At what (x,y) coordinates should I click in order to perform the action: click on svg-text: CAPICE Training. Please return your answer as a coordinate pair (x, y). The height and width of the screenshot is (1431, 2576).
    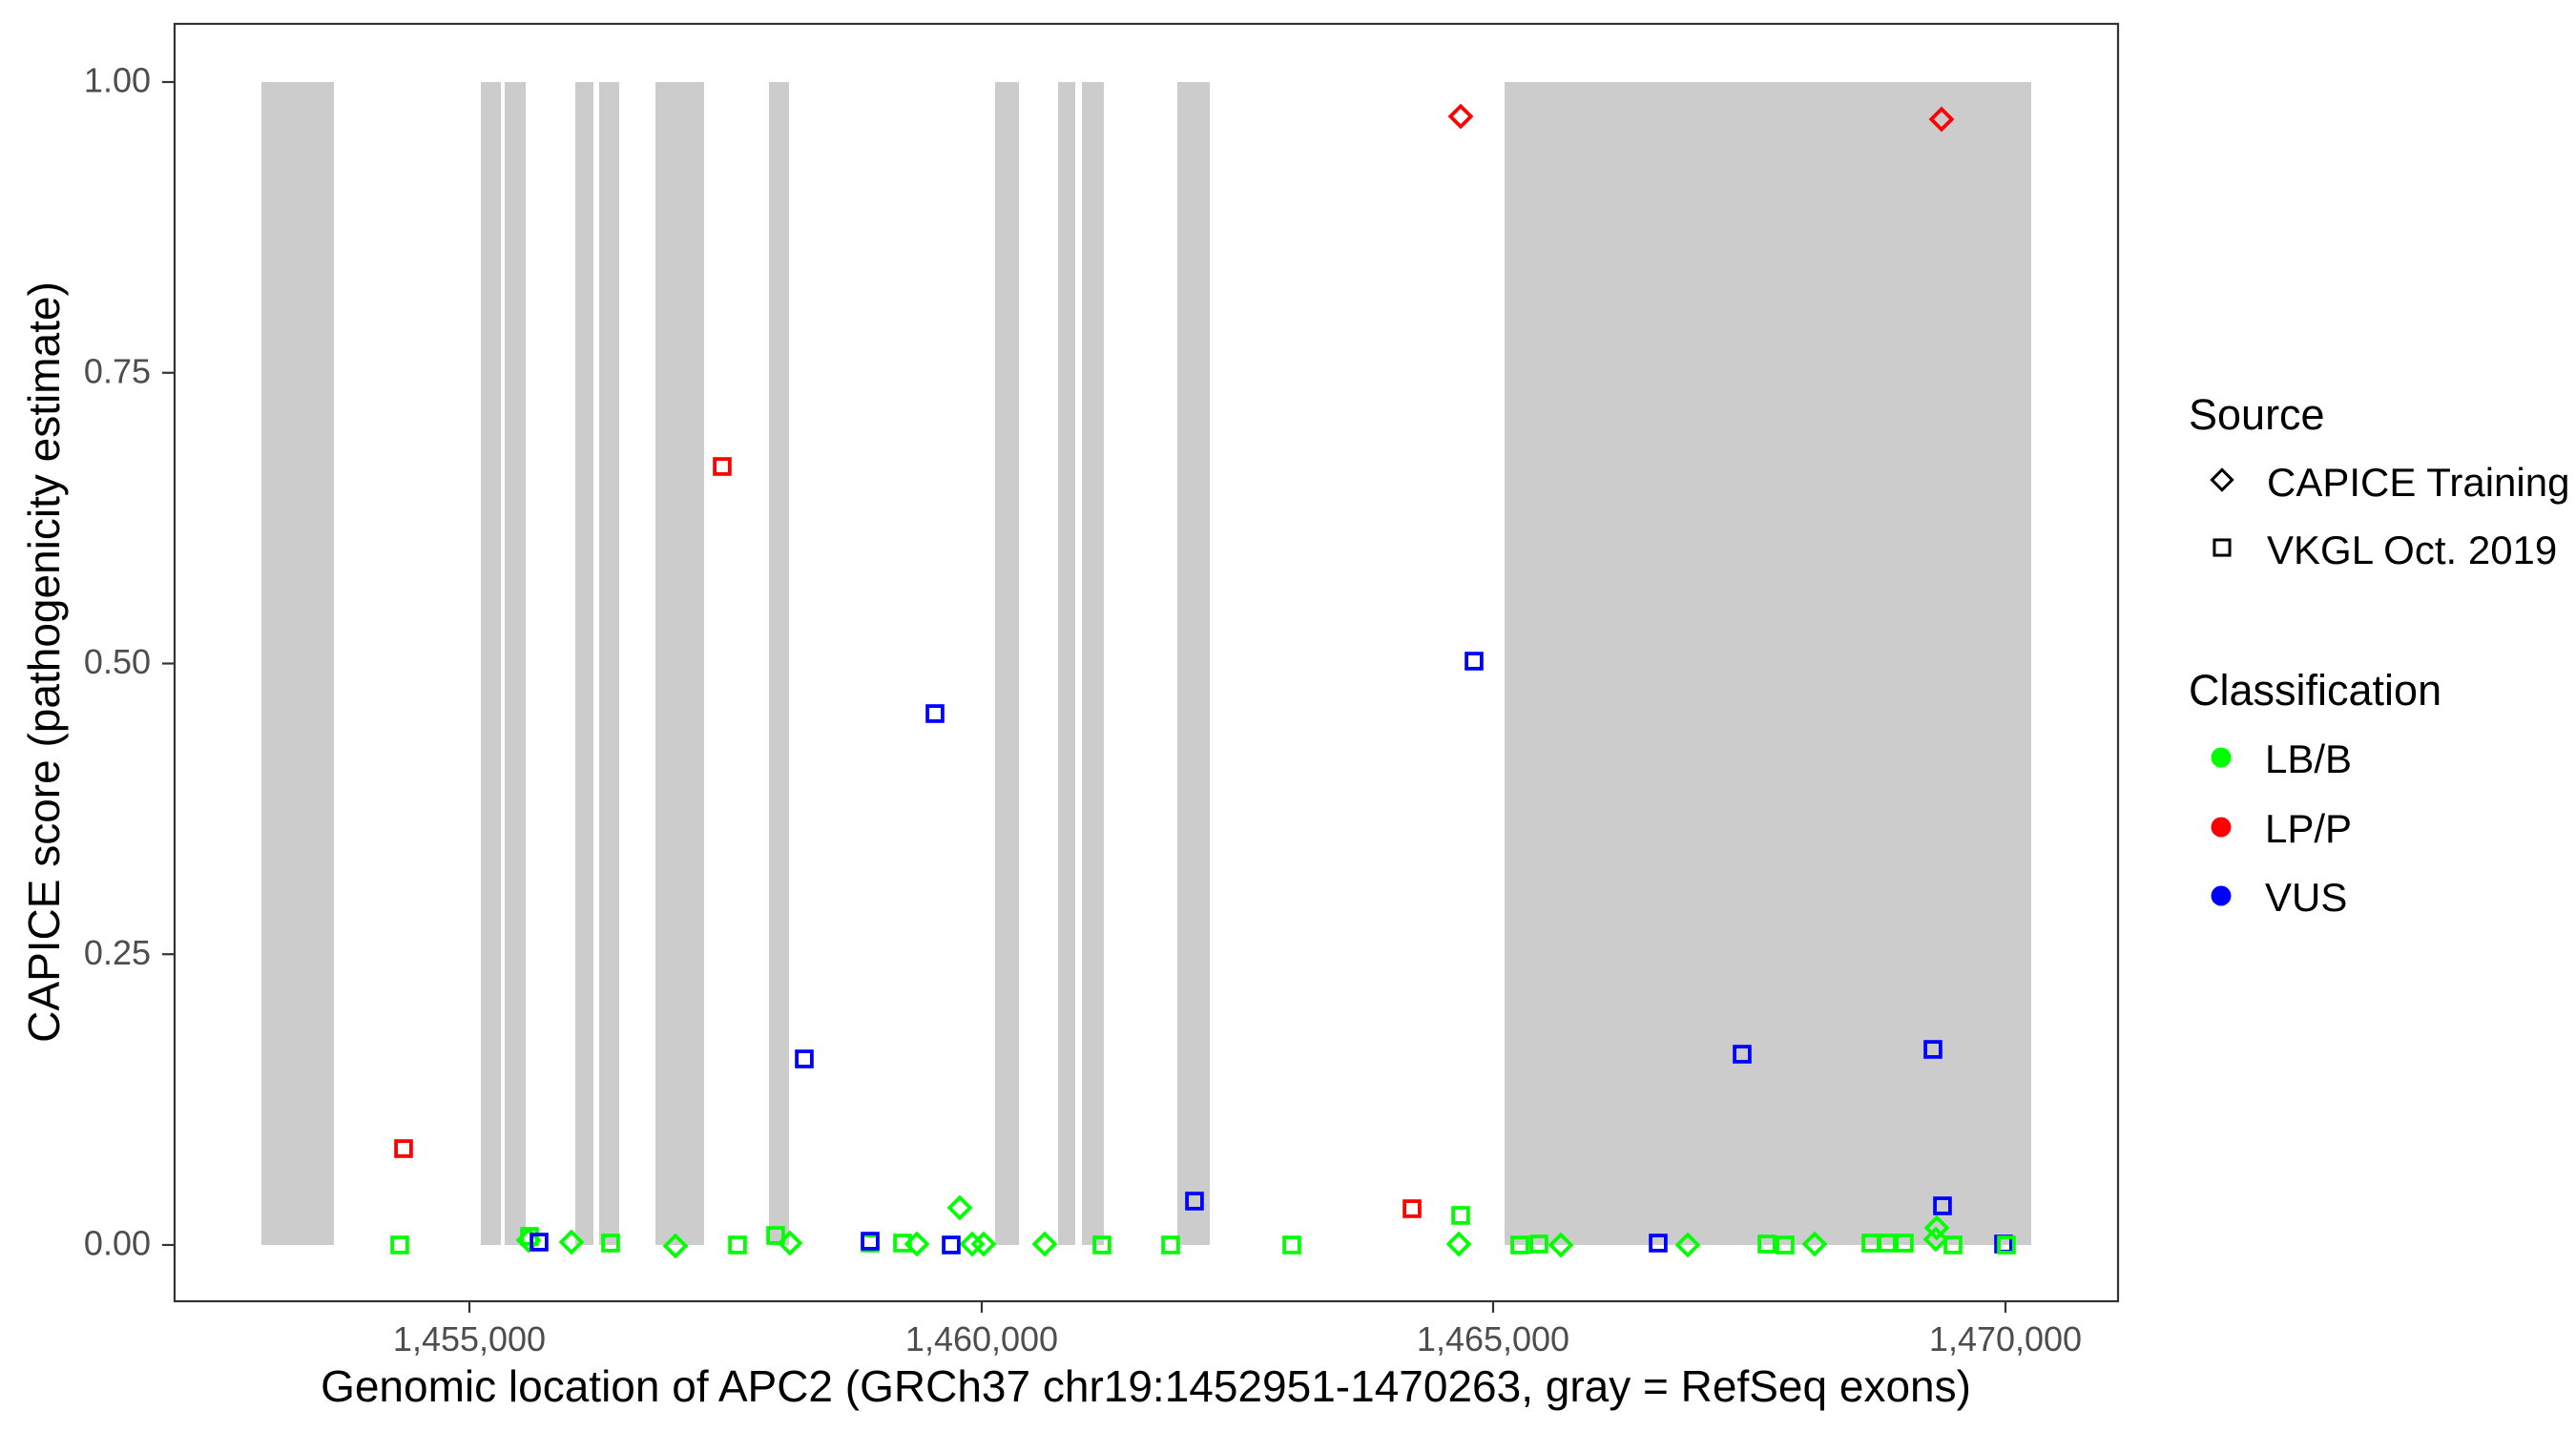
    Looking at the image, I should click on (2418, 482).